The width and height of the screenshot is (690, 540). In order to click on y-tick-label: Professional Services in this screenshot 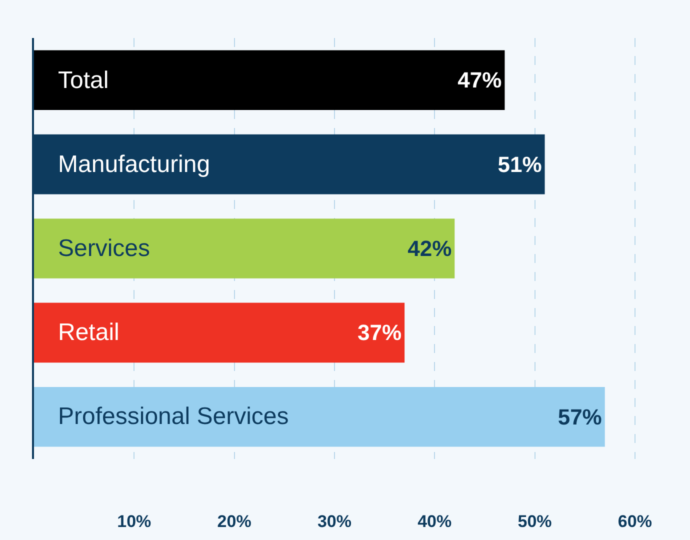, I will do `click(173, 416)`.